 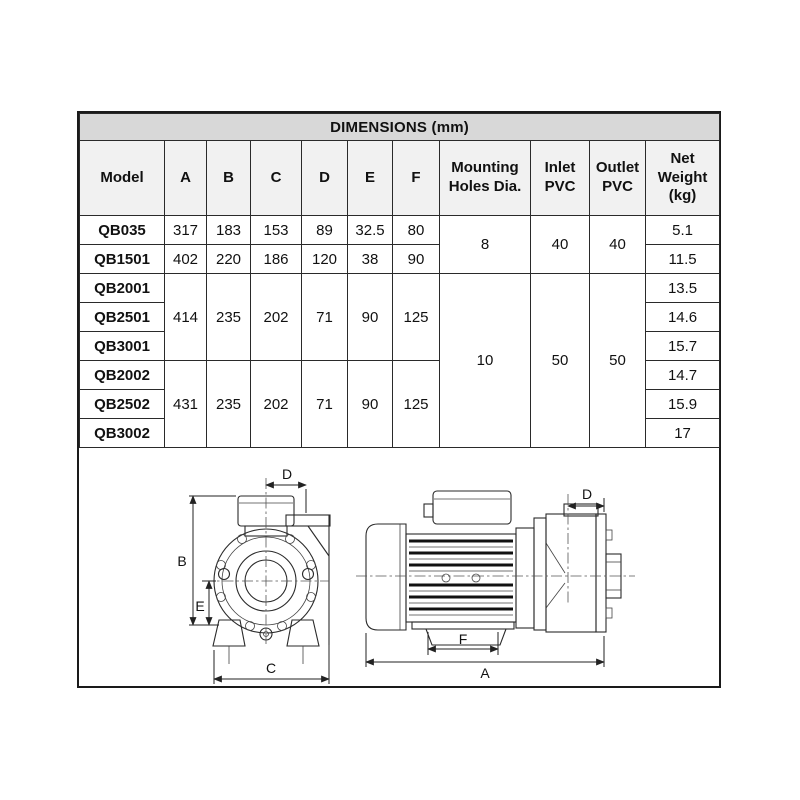 I want to click on front-dim-c: C, so click(x=271, y=664).